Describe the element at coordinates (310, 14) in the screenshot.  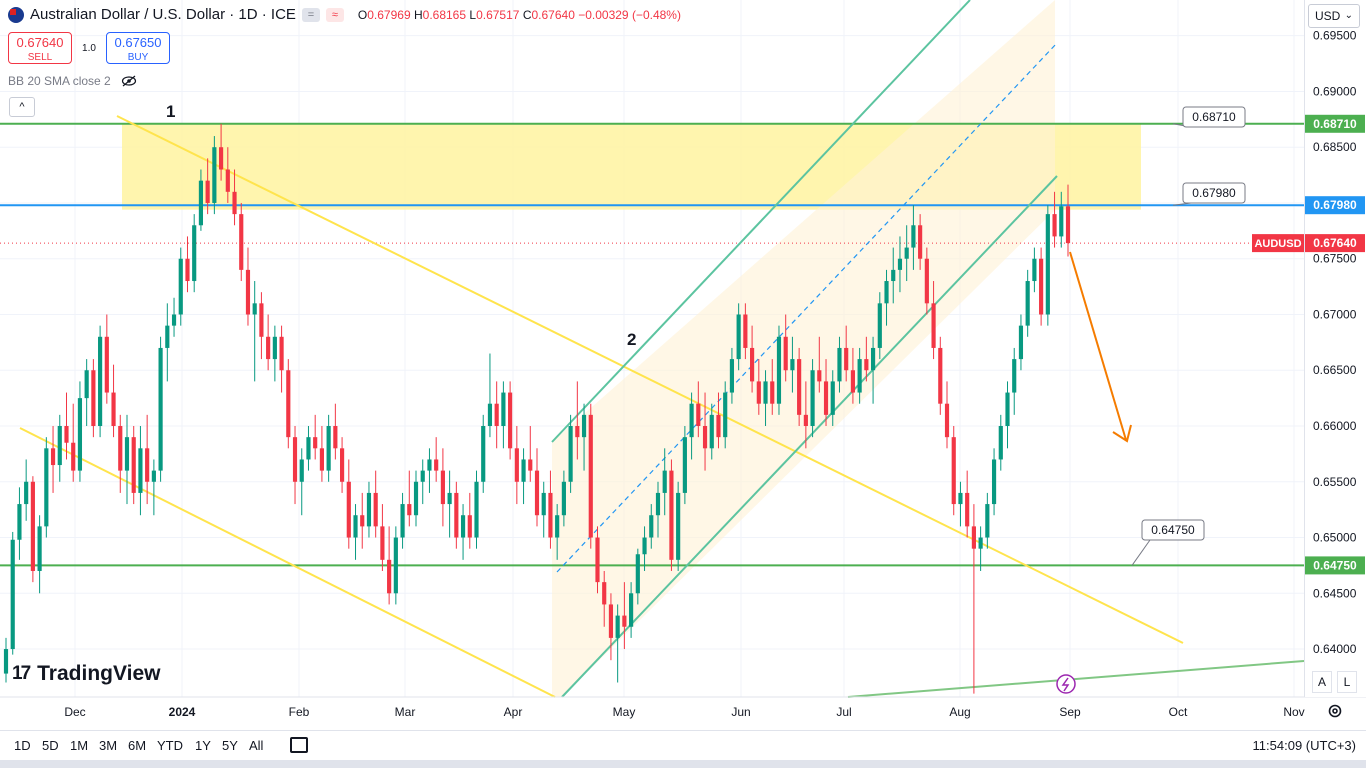
I see `source-toggle-button: =` at that location.